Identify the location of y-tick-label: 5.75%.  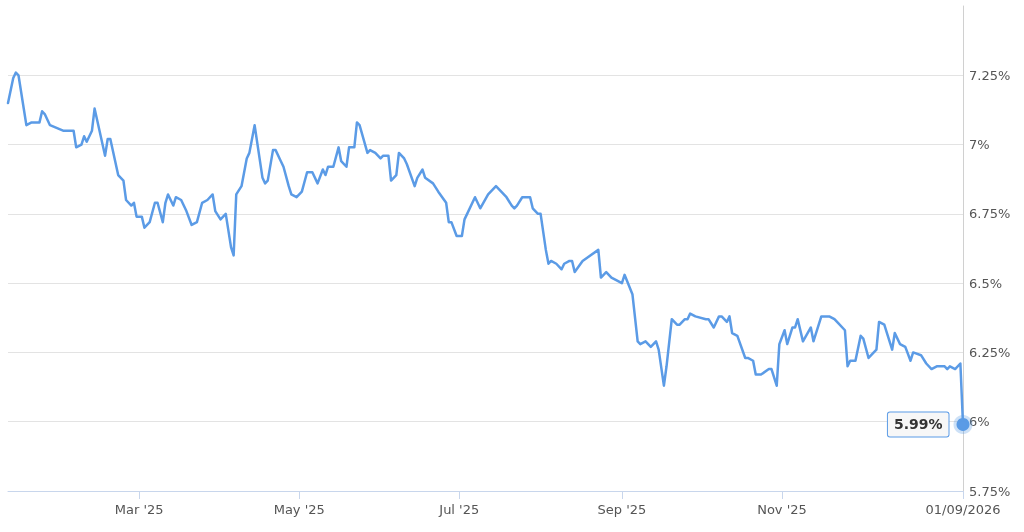
(990, 491).